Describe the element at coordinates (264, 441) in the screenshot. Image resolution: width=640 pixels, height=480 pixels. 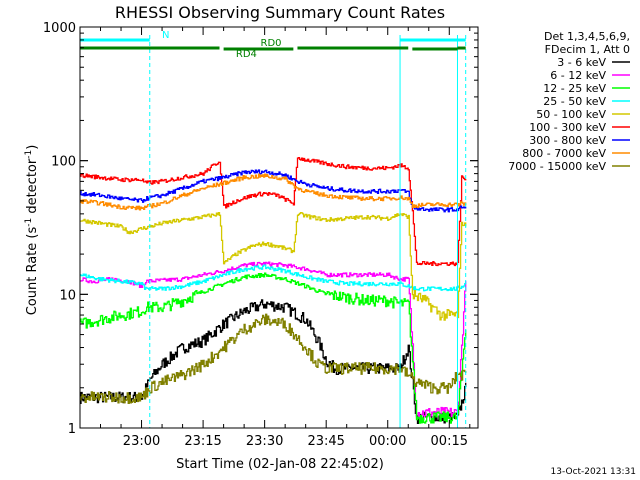
I see `x-tick-label: 23:30` at that location.